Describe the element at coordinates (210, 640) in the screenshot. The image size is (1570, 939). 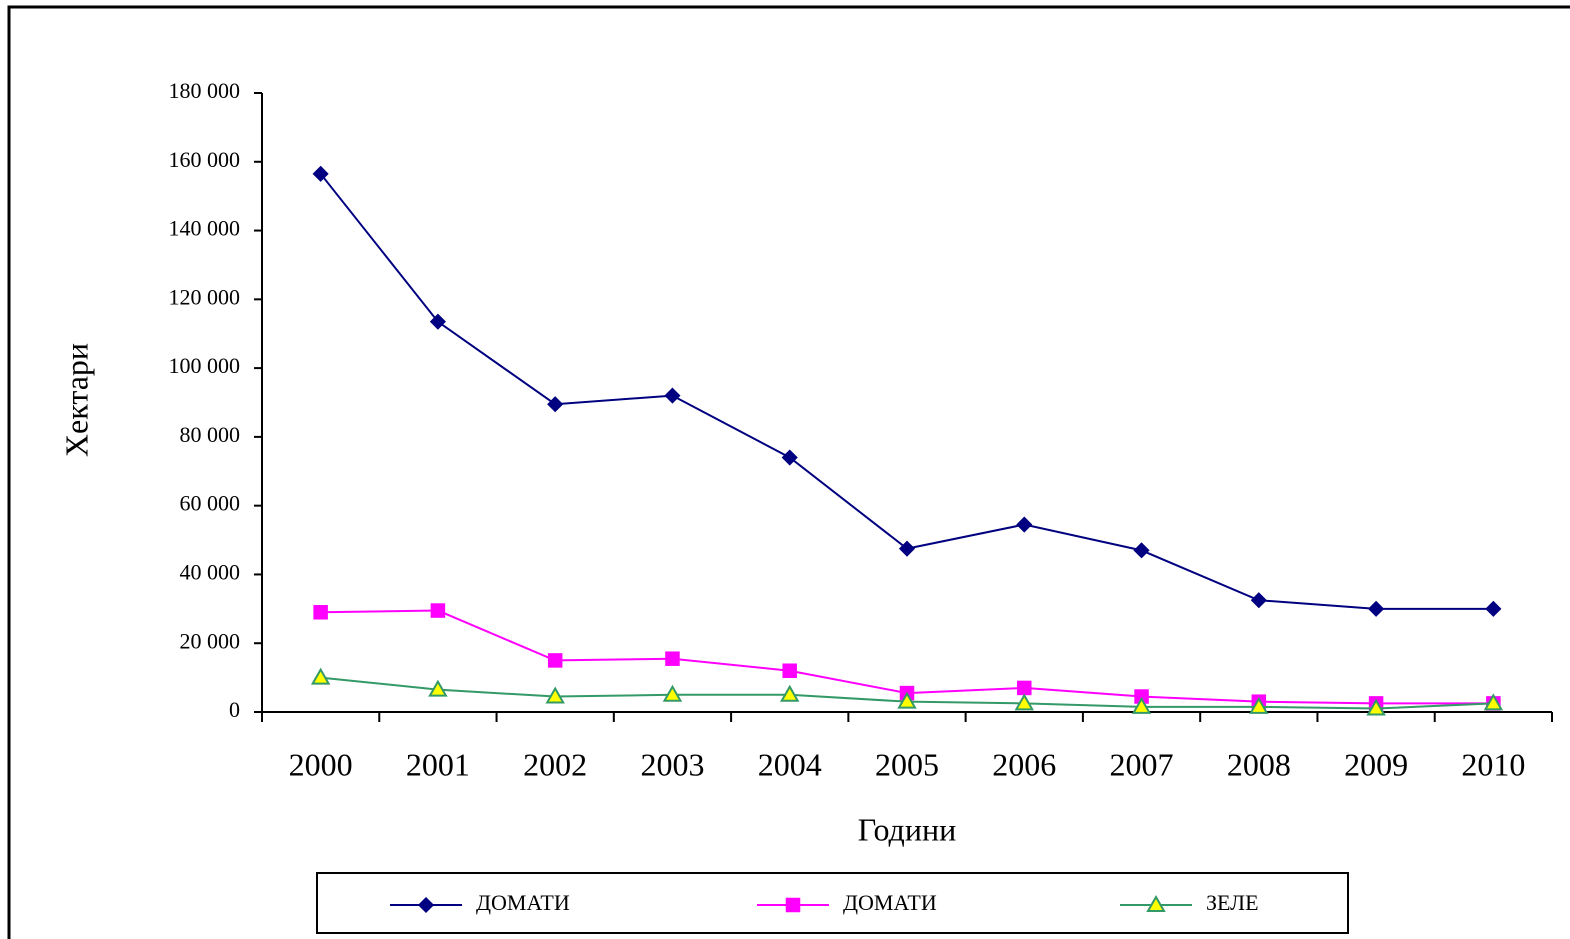
I see `y-tick-label: 20 000` at that location.